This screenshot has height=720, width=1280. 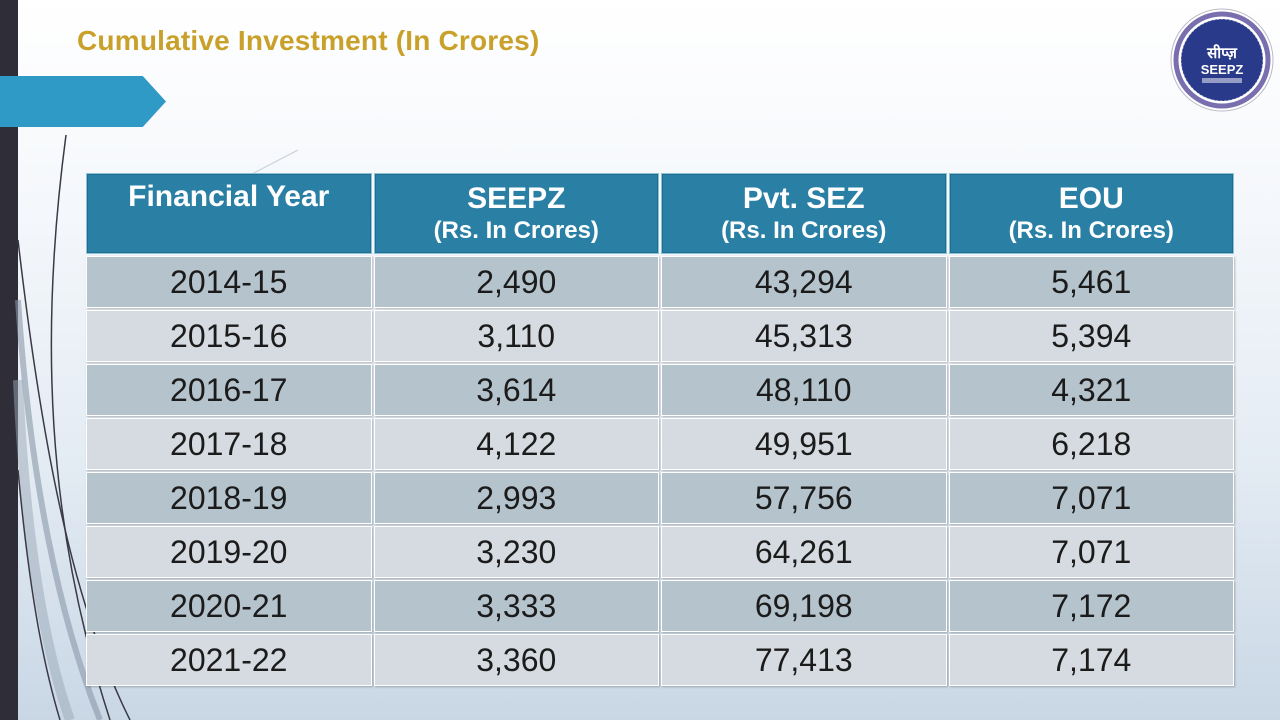 What do you see at coordinates (229, 606) in the screenshot?
I see `cell-year: 2020-21` at bounding box center [229, 606].